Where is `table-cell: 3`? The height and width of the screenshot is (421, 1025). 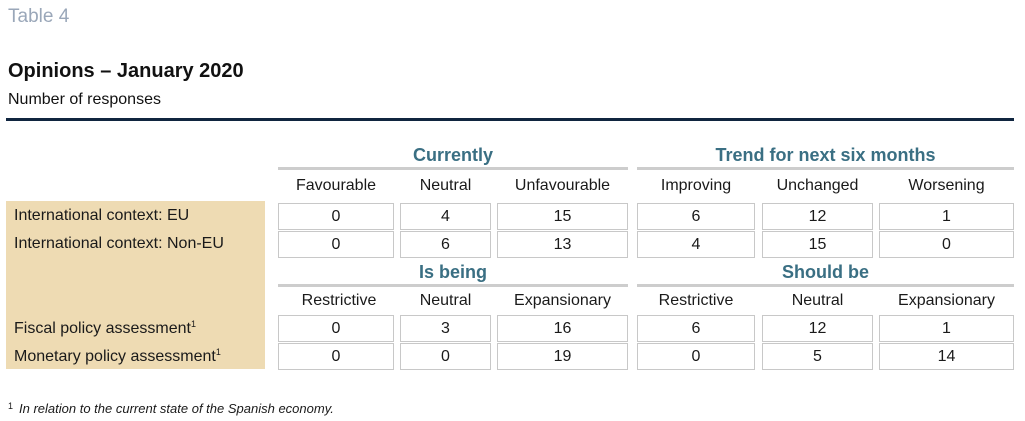
table-cell: 3 is located at coordinates (445, 328).